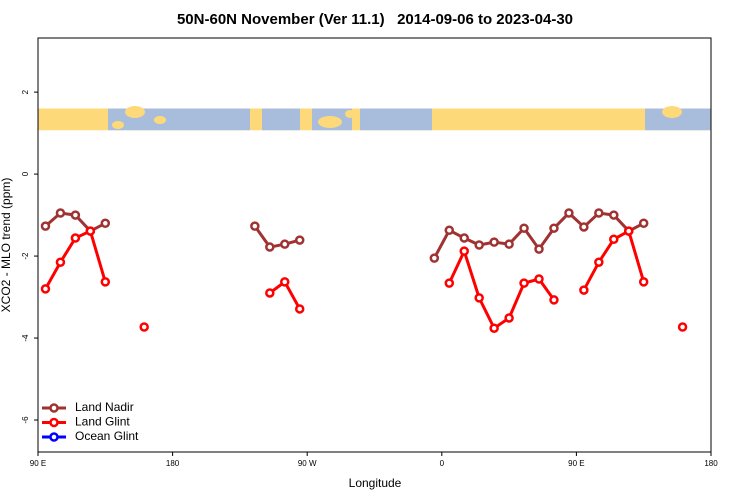  I want to click on legend-label: Ocean Glint, so click(107, 436).